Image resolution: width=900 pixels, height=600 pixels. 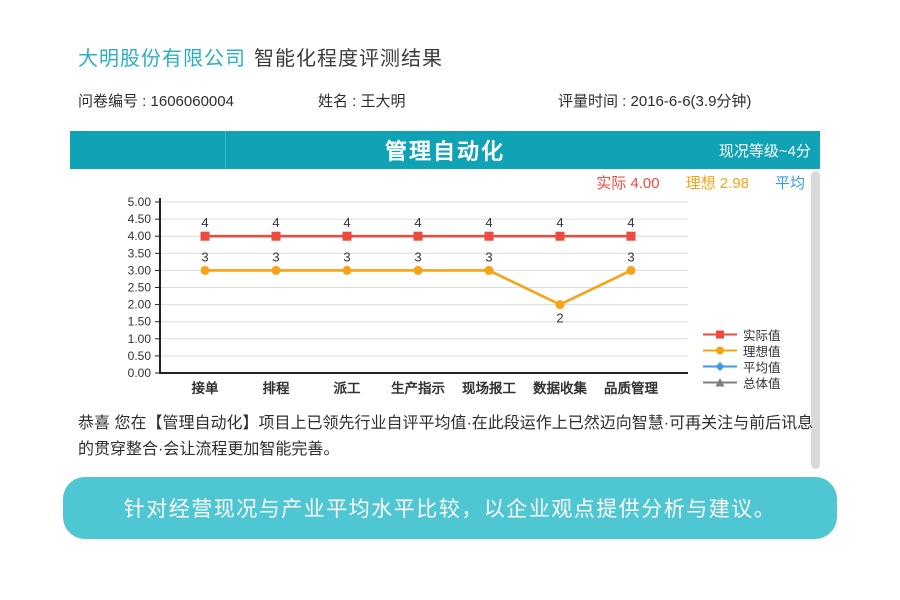 What do you see at coordinates (717, 183) in the screenshot?
I see `stat-ideal: 理想 2.98` at bounding box center [717, 183].